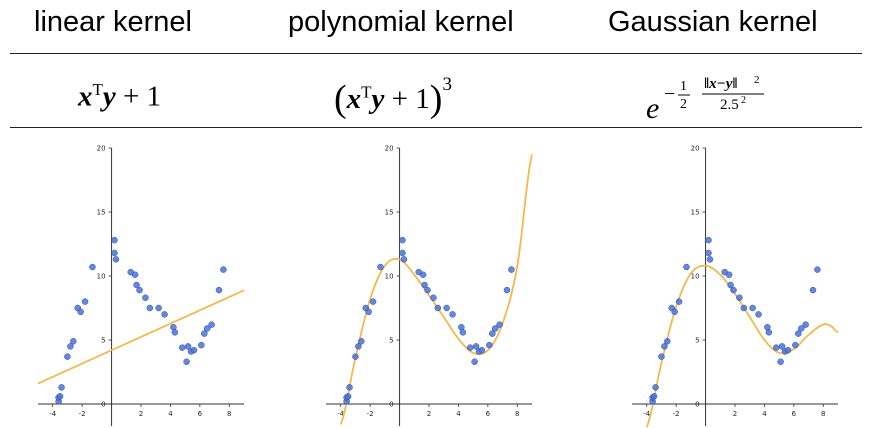 This screenshot has width=870, height=428. I want to click on formula-poly-open: (, so click(340, 99).